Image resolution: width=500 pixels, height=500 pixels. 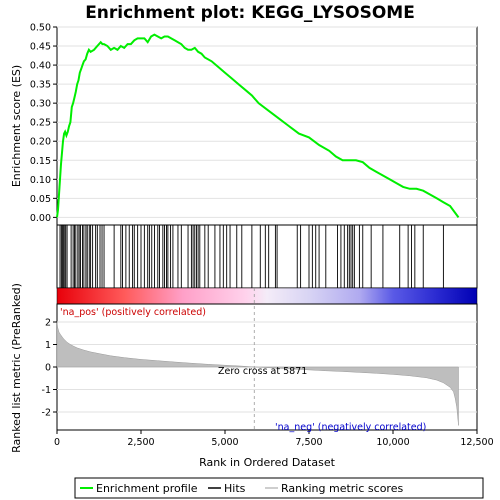 What do you see at coordinates (250, 13) in the screenshot?
I see `chart-title: Enrichment plot: KEGG_LYSOSOME` at bounding box center [250, 13].